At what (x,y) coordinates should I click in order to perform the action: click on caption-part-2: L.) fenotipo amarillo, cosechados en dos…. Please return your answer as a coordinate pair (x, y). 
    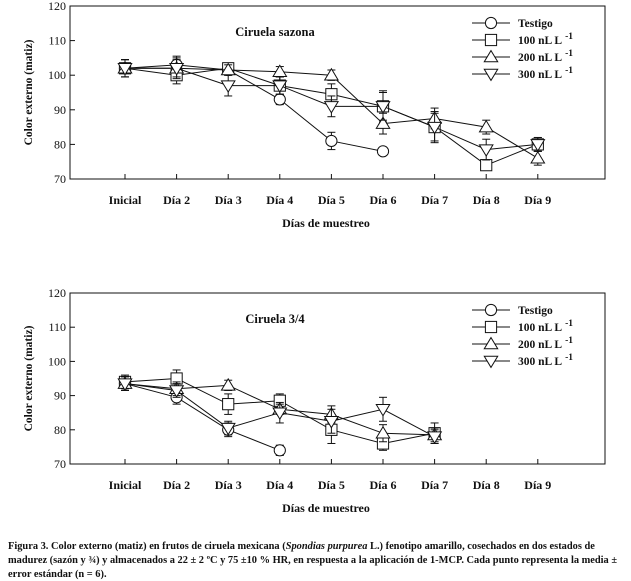
    Looking at the image, I should click on (313, 560).